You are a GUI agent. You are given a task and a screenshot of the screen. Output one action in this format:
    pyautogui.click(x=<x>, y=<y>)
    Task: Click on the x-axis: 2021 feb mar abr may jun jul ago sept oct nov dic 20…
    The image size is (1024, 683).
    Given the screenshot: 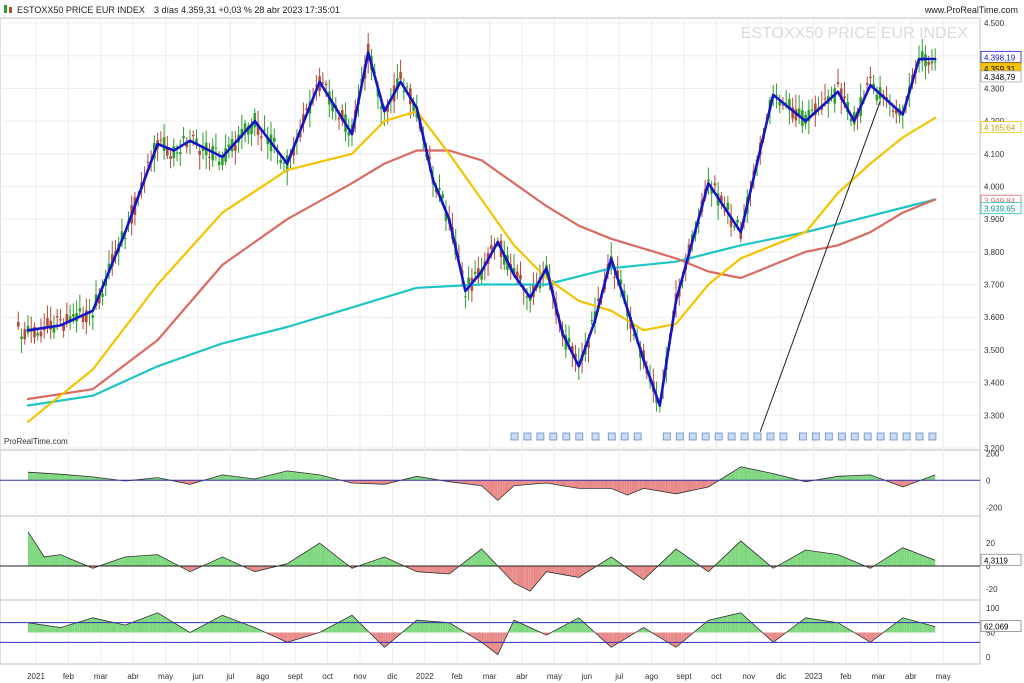 What is the action you would take?
    pyautogui.click(x=489, y=676)
    